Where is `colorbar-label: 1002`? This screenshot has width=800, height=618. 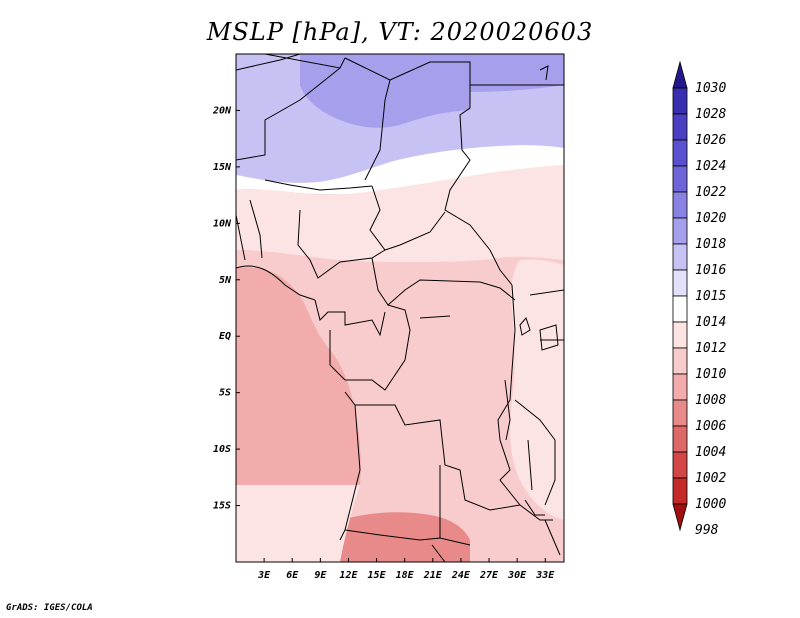
colorbar-label: 1002 is located at coordinates (710, 478).